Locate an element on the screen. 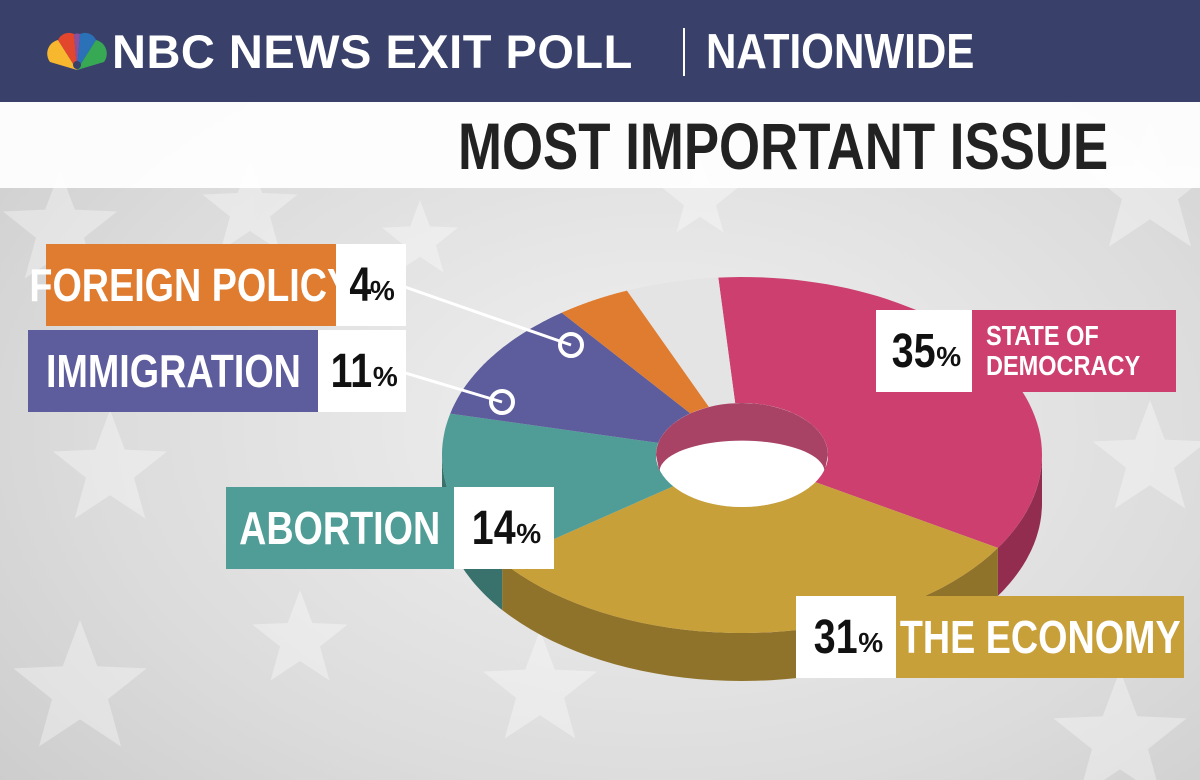 The height and width of the screenshot is (780, 1200). title-bar is located at coordinates (600, 145).